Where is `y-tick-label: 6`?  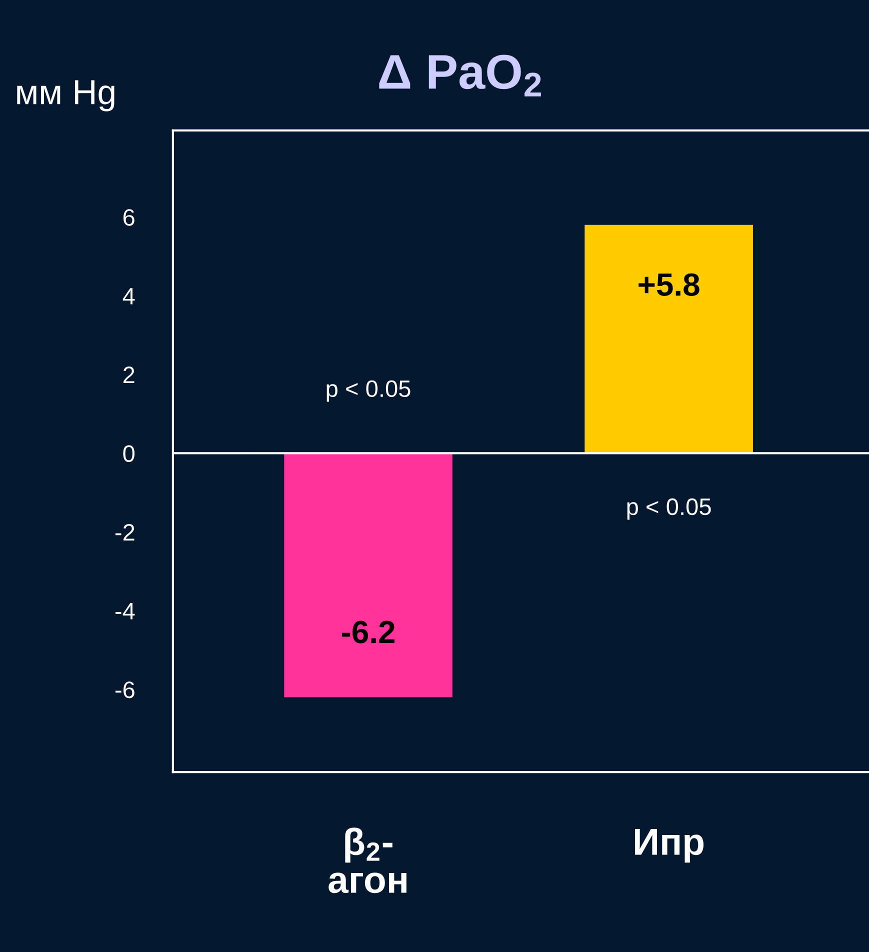
y-tick-label: 6 is located at coordinates (129, 217).